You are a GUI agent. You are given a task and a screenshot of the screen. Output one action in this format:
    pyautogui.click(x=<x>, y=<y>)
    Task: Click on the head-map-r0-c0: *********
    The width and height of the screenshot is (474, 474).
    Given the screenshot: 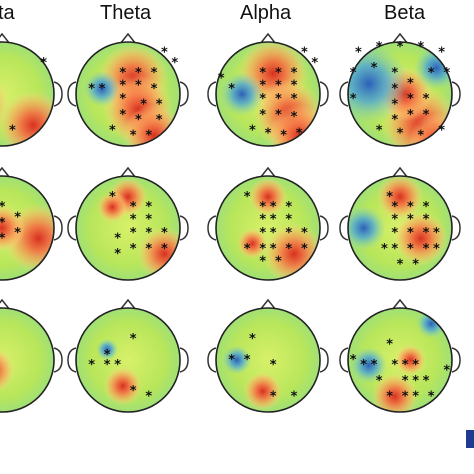 What is the action you would take?
    pyautogui.click(x=31, y=89)
    